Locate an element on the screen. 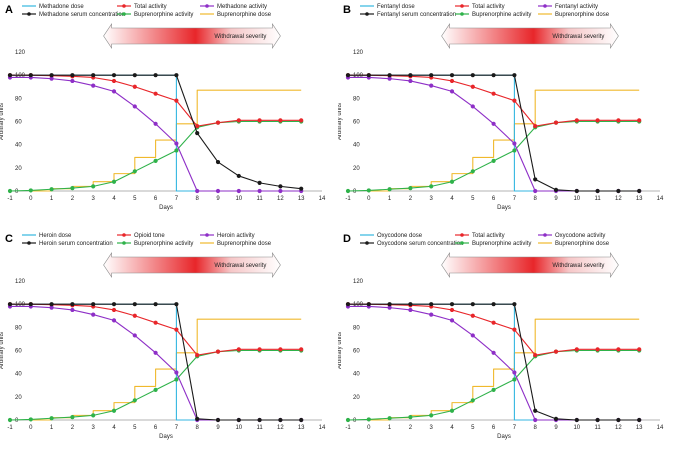 This screenshot has height=458, width=676. x-tick-label: 4 is located at coordinates (452, 428).